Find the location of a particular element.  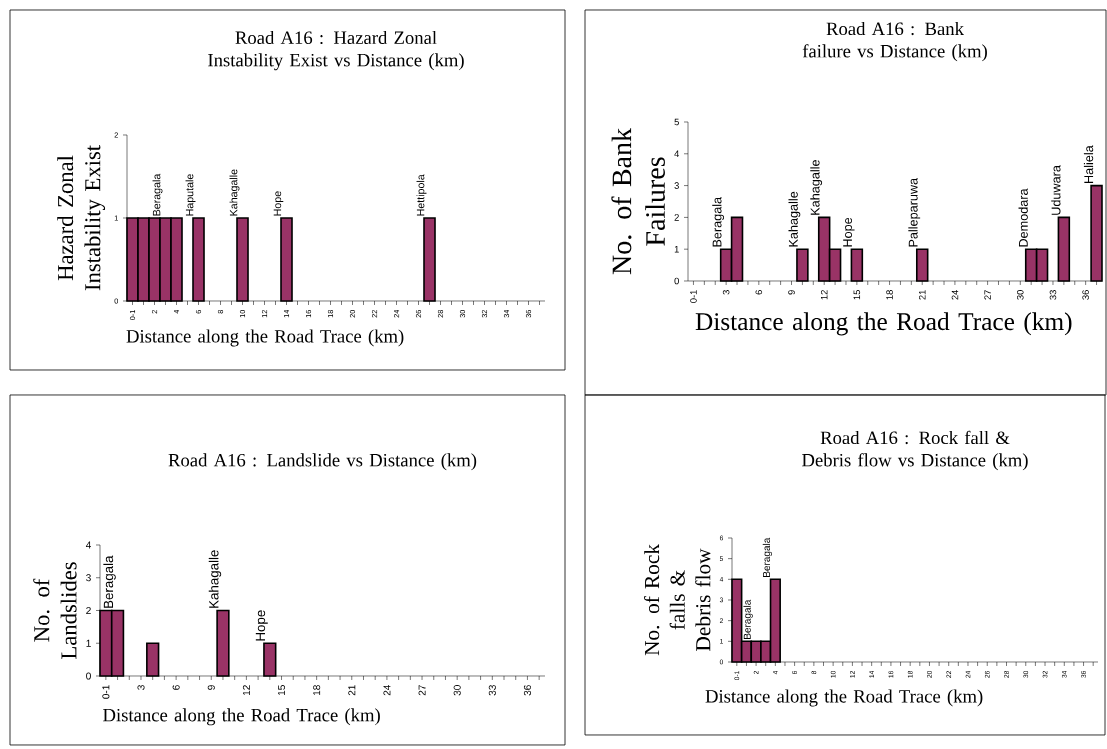

y-axis-title: Hazard Zonal Instability Exist is located at coordinates (81, 218).